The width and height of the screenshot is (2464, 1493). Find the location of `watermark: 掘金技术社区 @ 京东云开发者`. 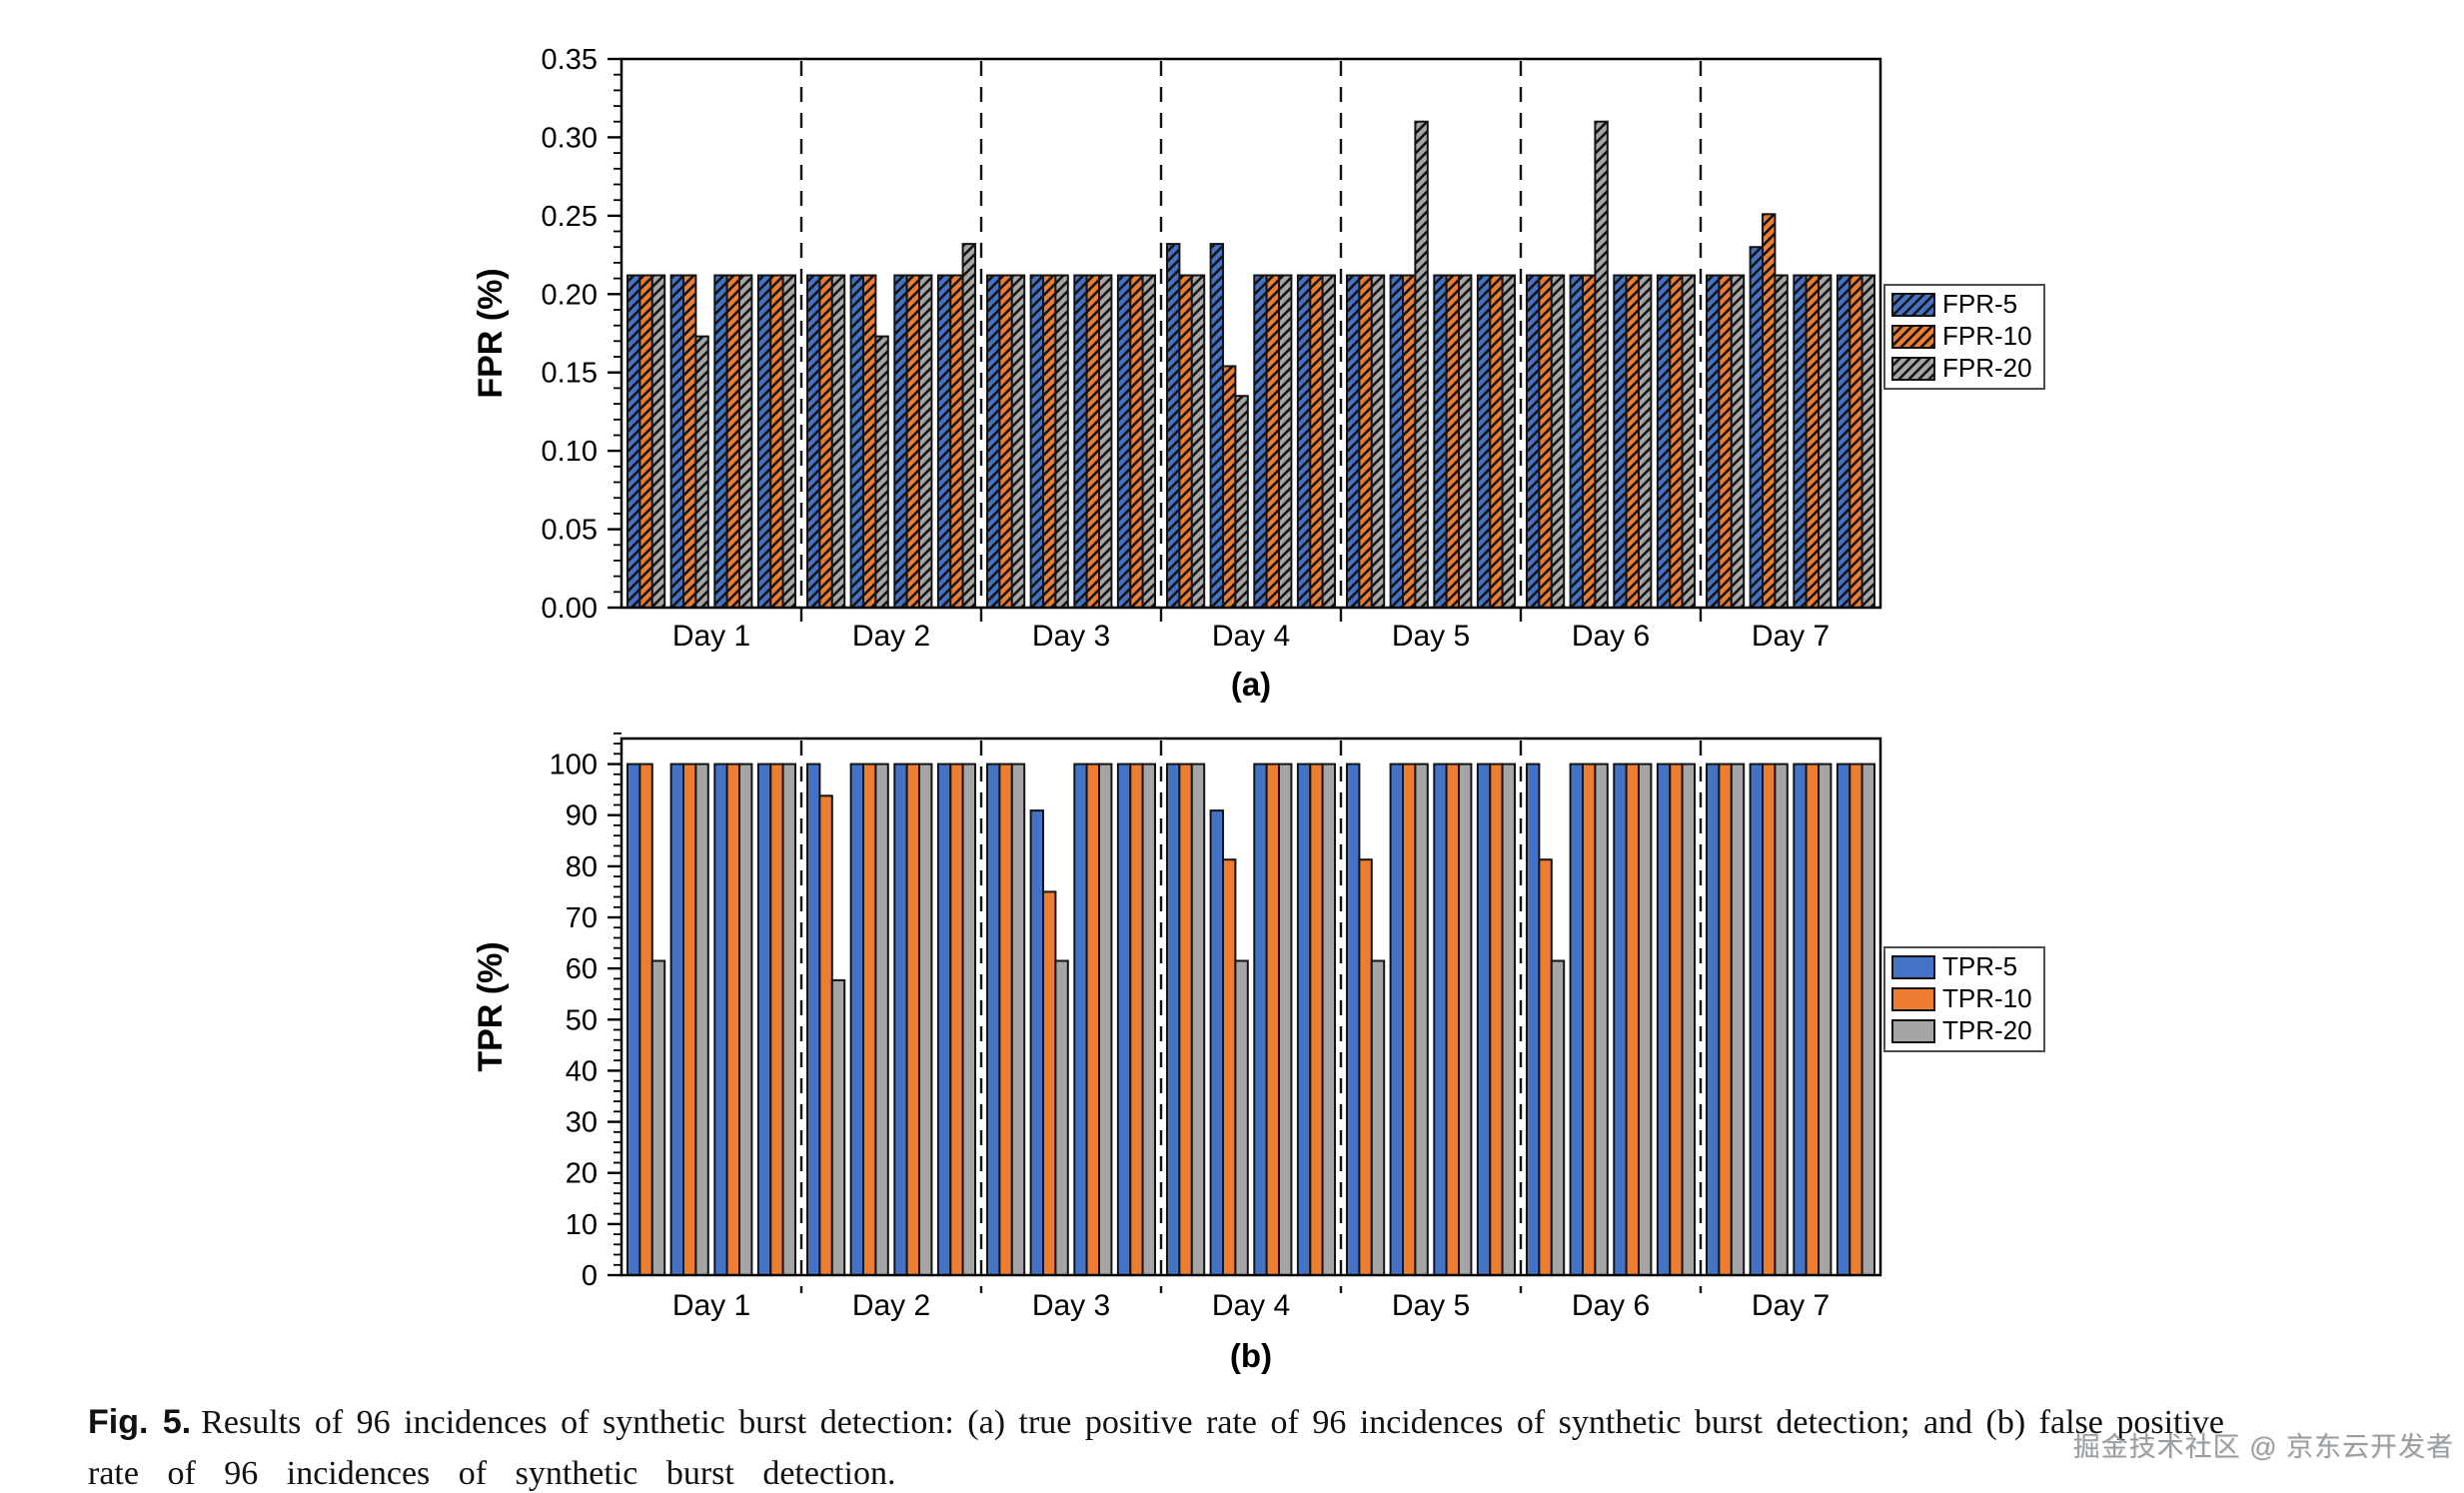

watermark: 掘金技术社区 @ 京东云开发者 is located at coordinates (2263, 1447).